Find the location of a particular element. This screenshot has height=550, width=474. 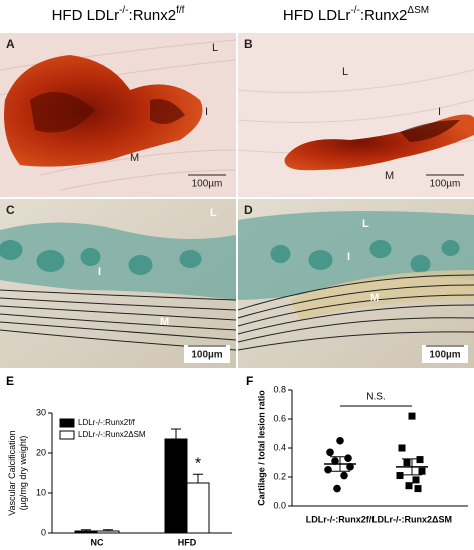

panel-letter: B is located at coordinates (248, 44).